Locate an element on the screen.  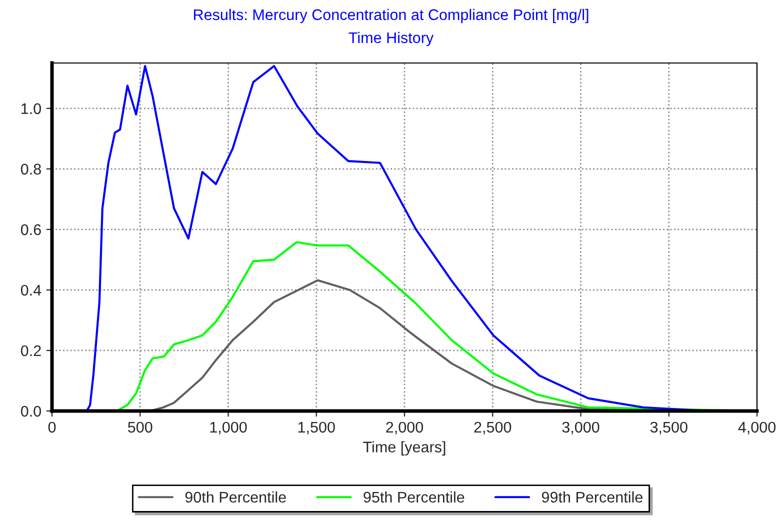
x-axis-title: Time [years] is located at coordinates (404, 448).